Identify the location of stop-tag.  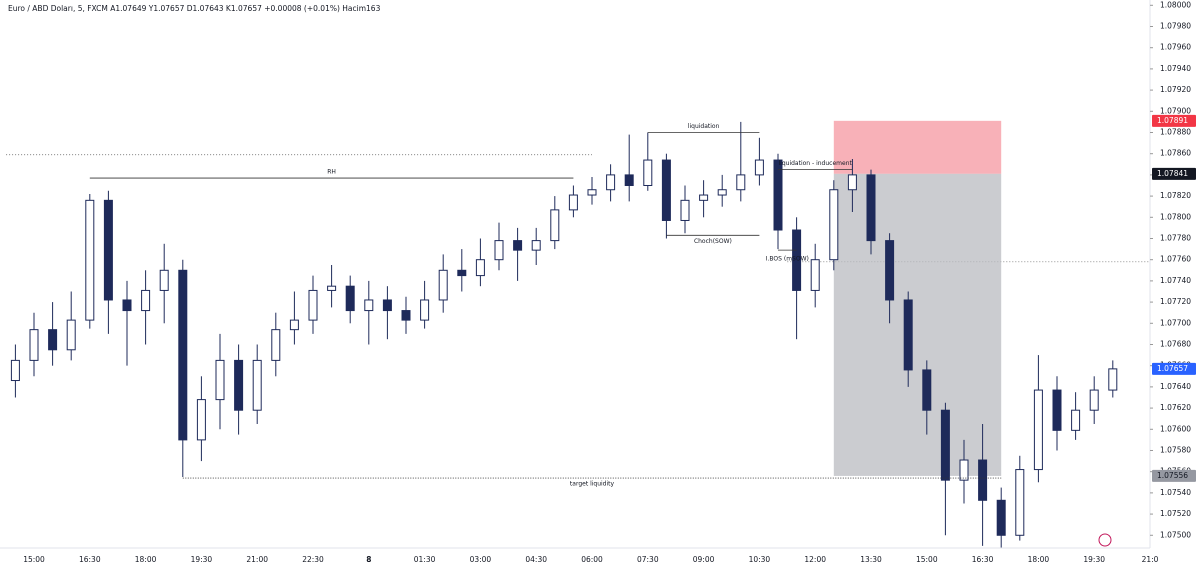
(1174, 120).